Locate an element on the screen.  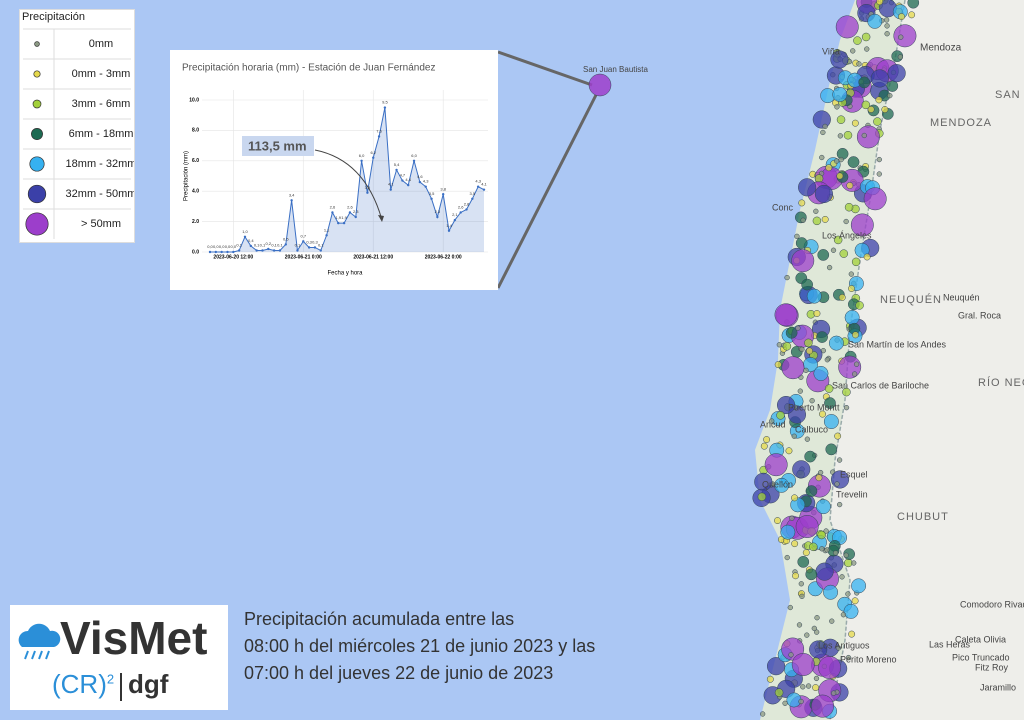
value-label: 4,3 is located at coordinates (478, 181).